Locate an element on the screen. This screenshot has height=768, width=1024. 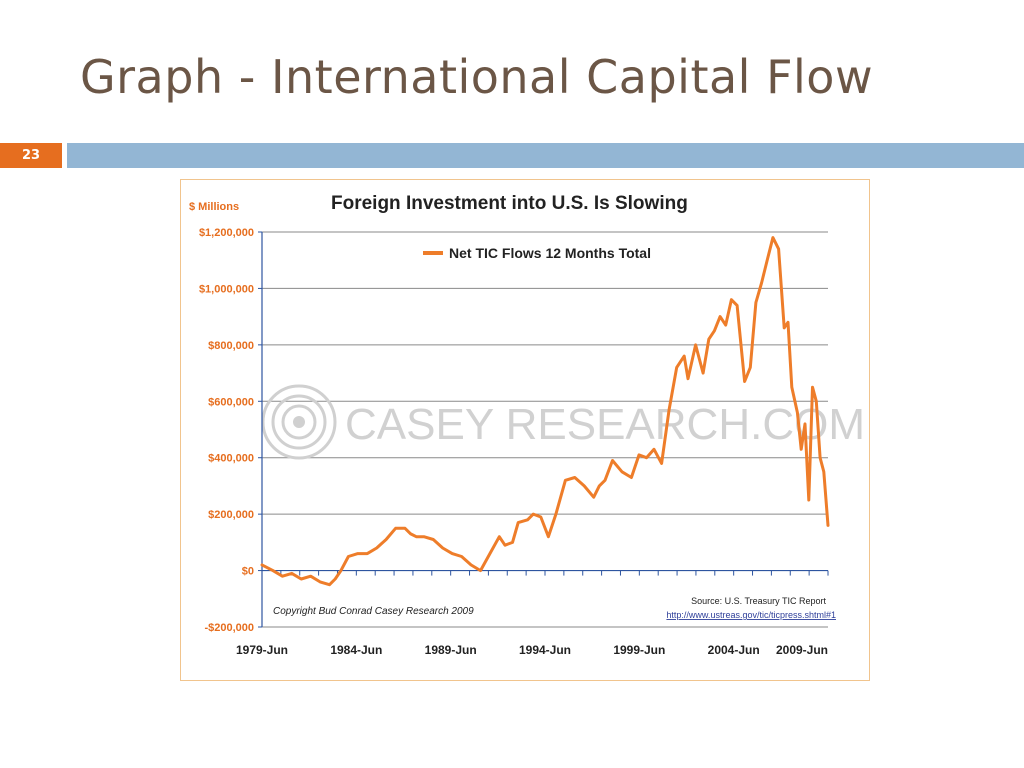
x-tick-label: 1989-Jun is located at coordinates (451, 650).